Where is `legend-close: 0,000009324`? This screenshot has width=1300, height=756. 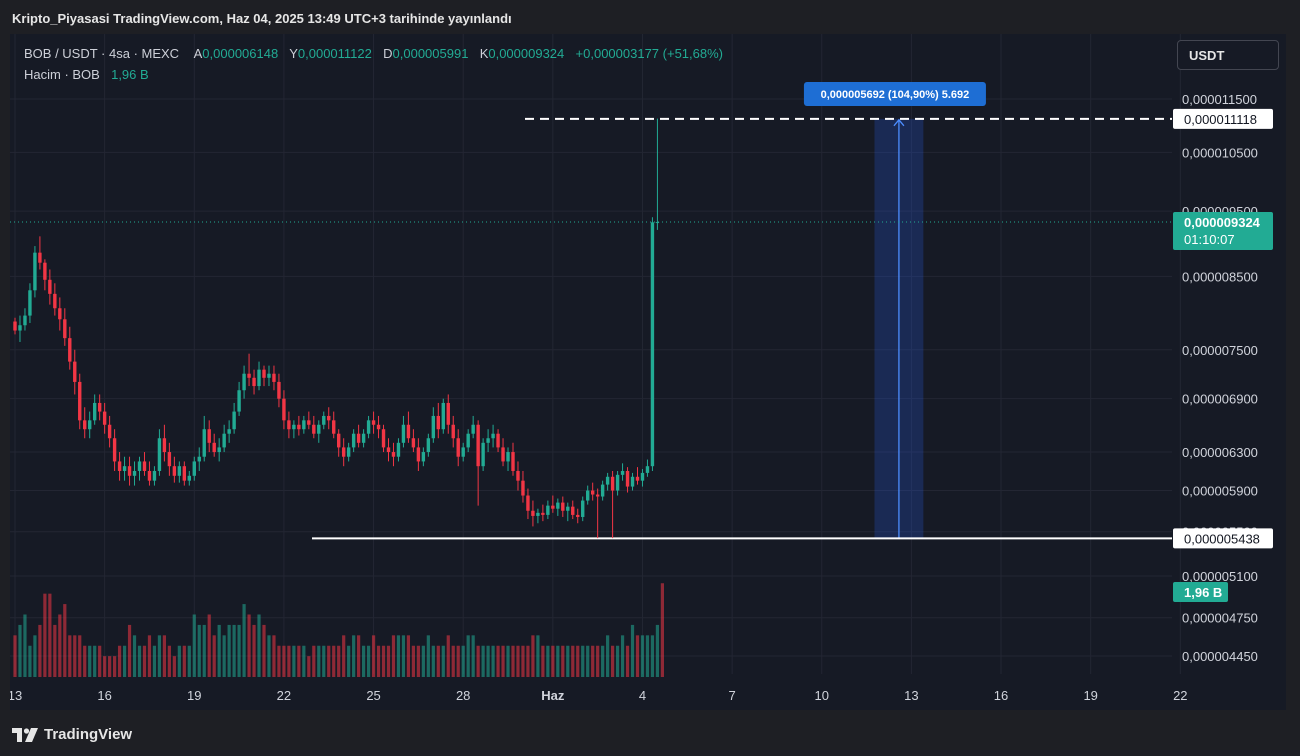 legend-close: 0,000009324 is located at coordinates (526, 53).